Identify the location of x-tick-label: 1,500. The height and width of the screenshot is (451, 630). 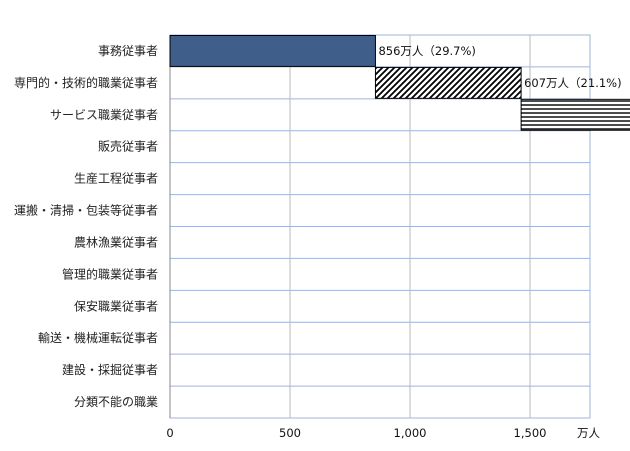
(530, 433).